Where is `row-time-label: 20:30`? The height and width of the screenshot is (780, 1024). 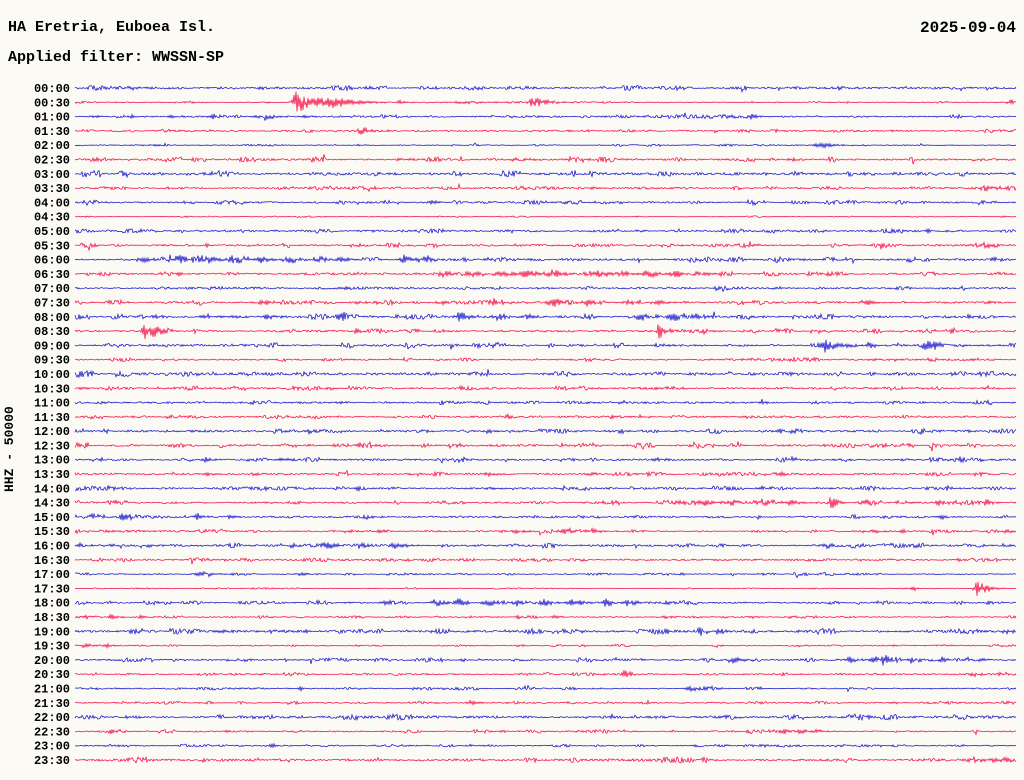 row-time-label: 20:30 is located at coordinates (52, 675).